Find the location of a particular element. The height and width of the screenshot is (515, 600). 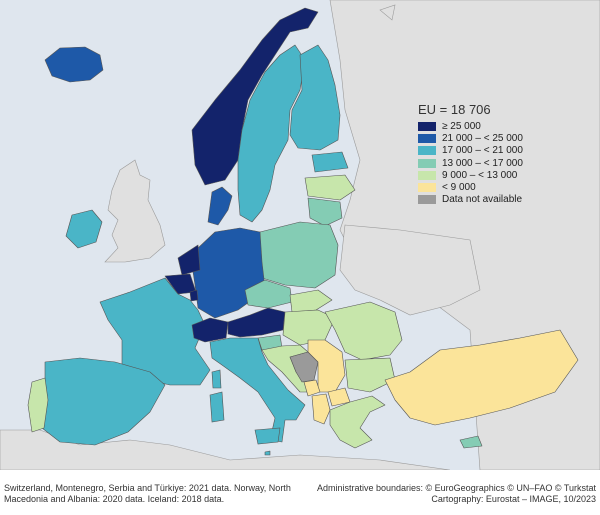

legend-label: 17 000 – < 21 000 is located at coordinates (482, 151).